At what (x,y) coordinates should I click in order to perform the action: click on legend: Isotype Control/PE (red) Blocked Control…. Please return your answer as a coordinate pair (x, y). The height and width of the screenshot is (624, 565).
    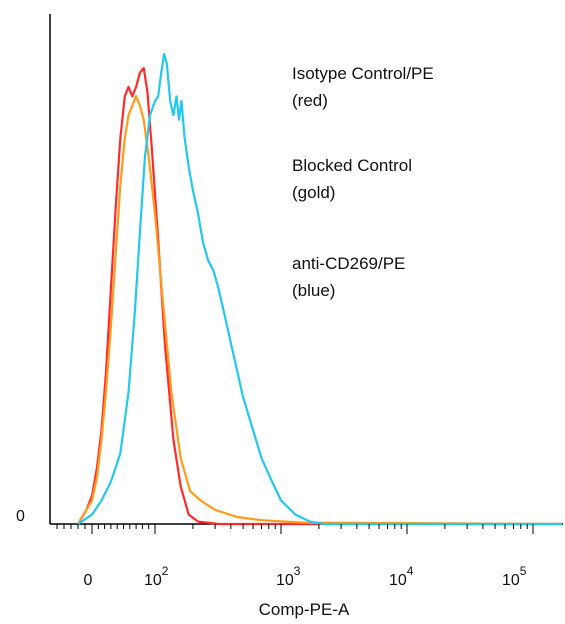
    Looking at the image, I should click on (363, 182).